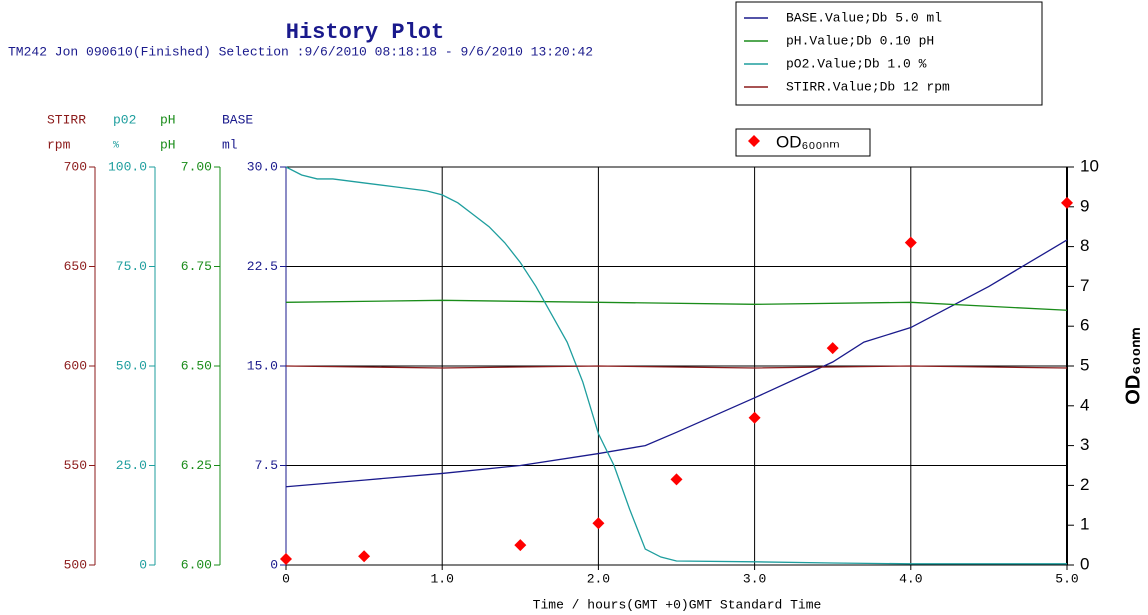 The height and width of the screenshot is (615, 1148). What do you see at coordinates (864, 17) in the screenshot?
I see `legend-label: BASE.Value;Db 5.0 ml` at bounding box center [864, 17].